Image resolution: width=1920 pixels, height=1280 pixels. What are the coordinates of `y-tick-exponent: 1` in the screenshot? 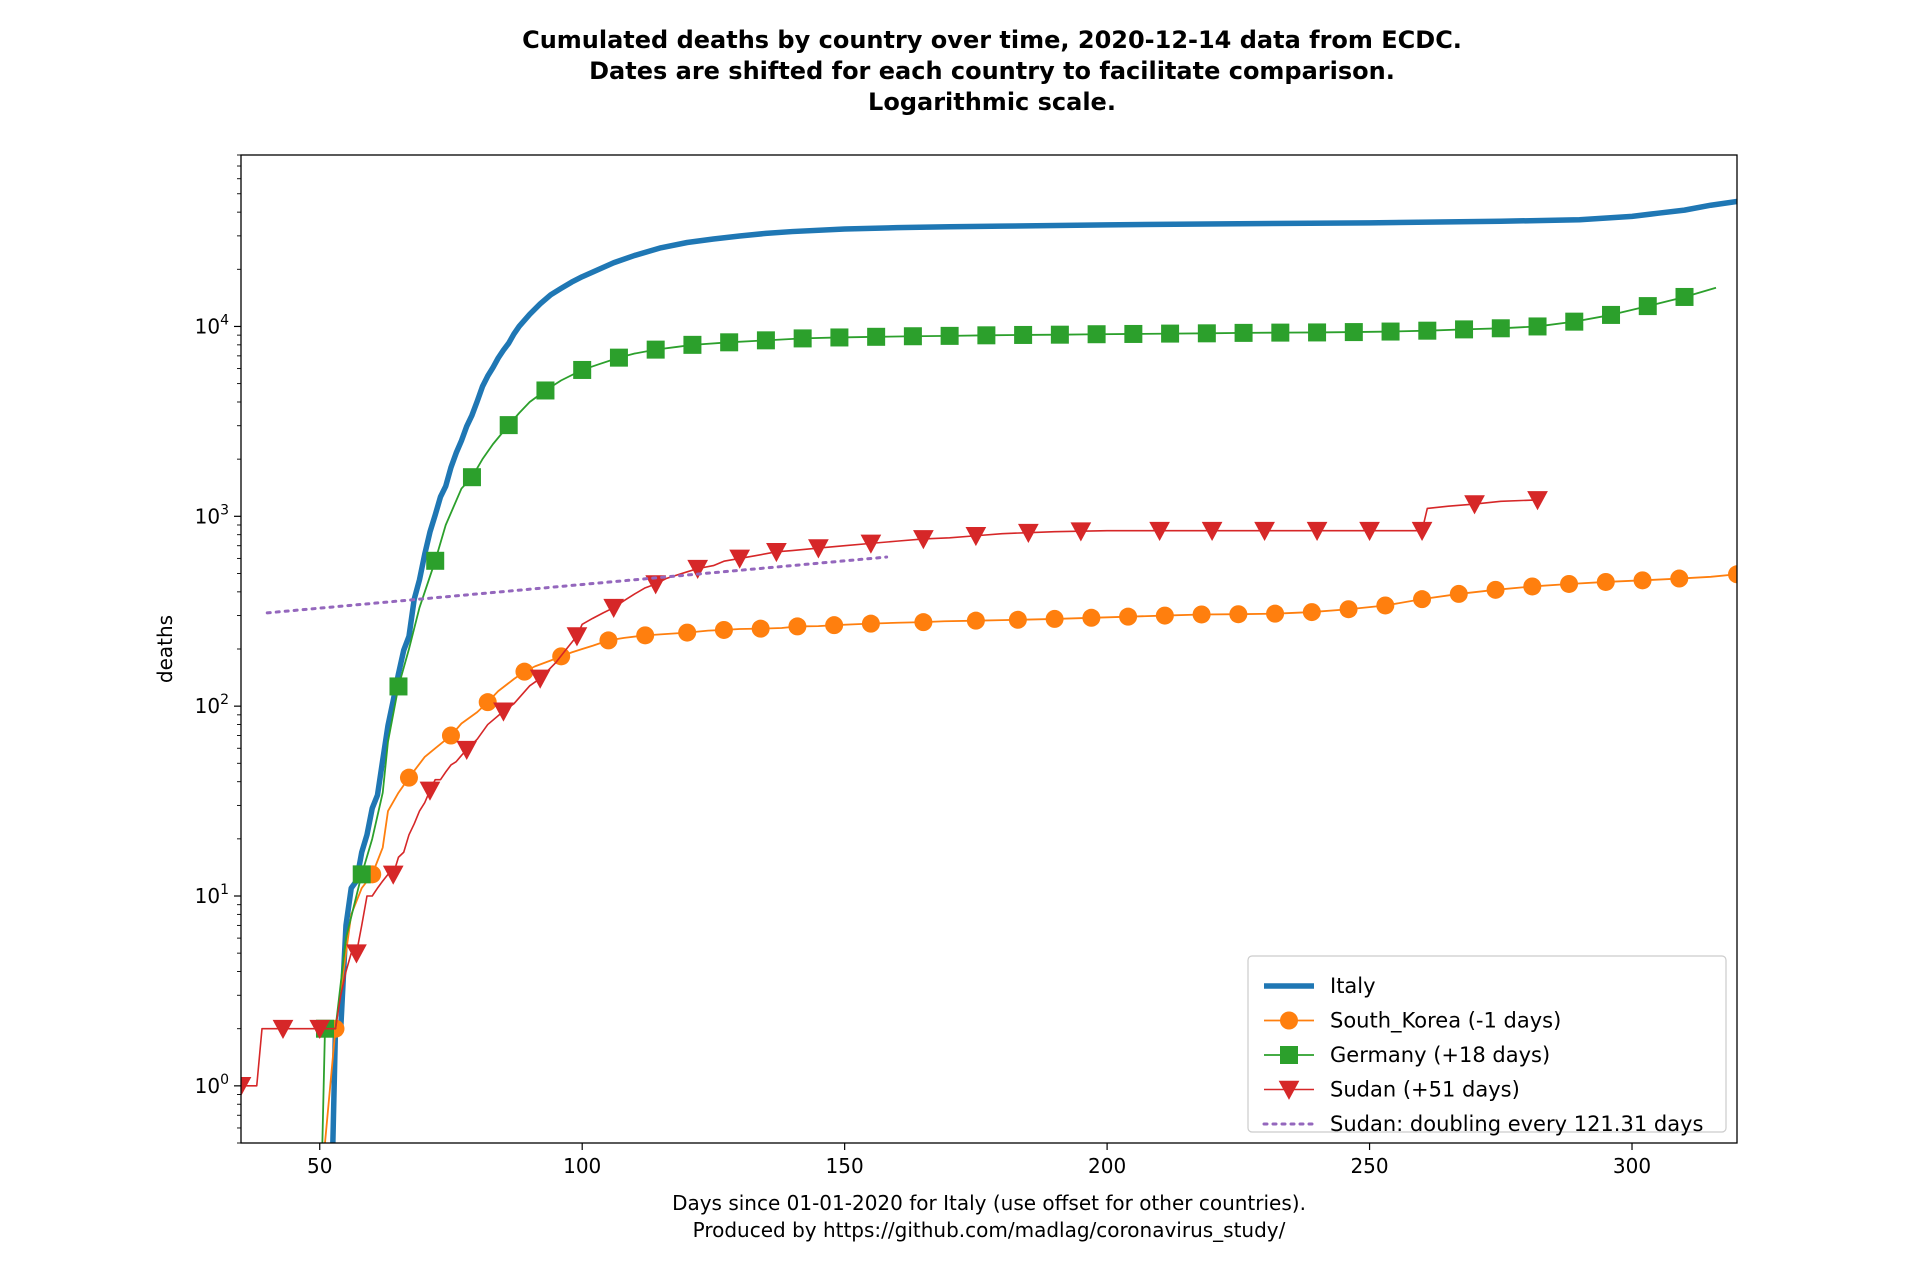 It's located at (224, 890).